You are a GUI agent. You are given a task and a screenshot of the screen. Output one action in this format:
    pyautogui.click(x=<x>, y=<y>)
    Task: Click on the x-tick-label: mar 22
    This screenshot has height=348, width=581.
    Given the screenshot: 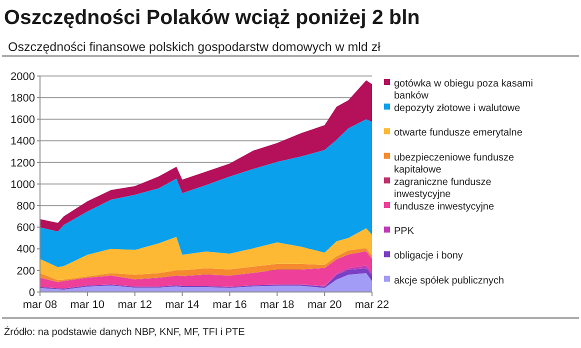 What is the action you would take?
    pyautogui.click(x=372, y=305)
    